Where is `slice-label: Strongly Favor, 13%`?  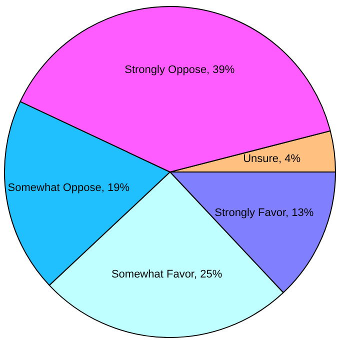
slice-label: Strongly Favor, 13% is located at coordinates (264, 212).